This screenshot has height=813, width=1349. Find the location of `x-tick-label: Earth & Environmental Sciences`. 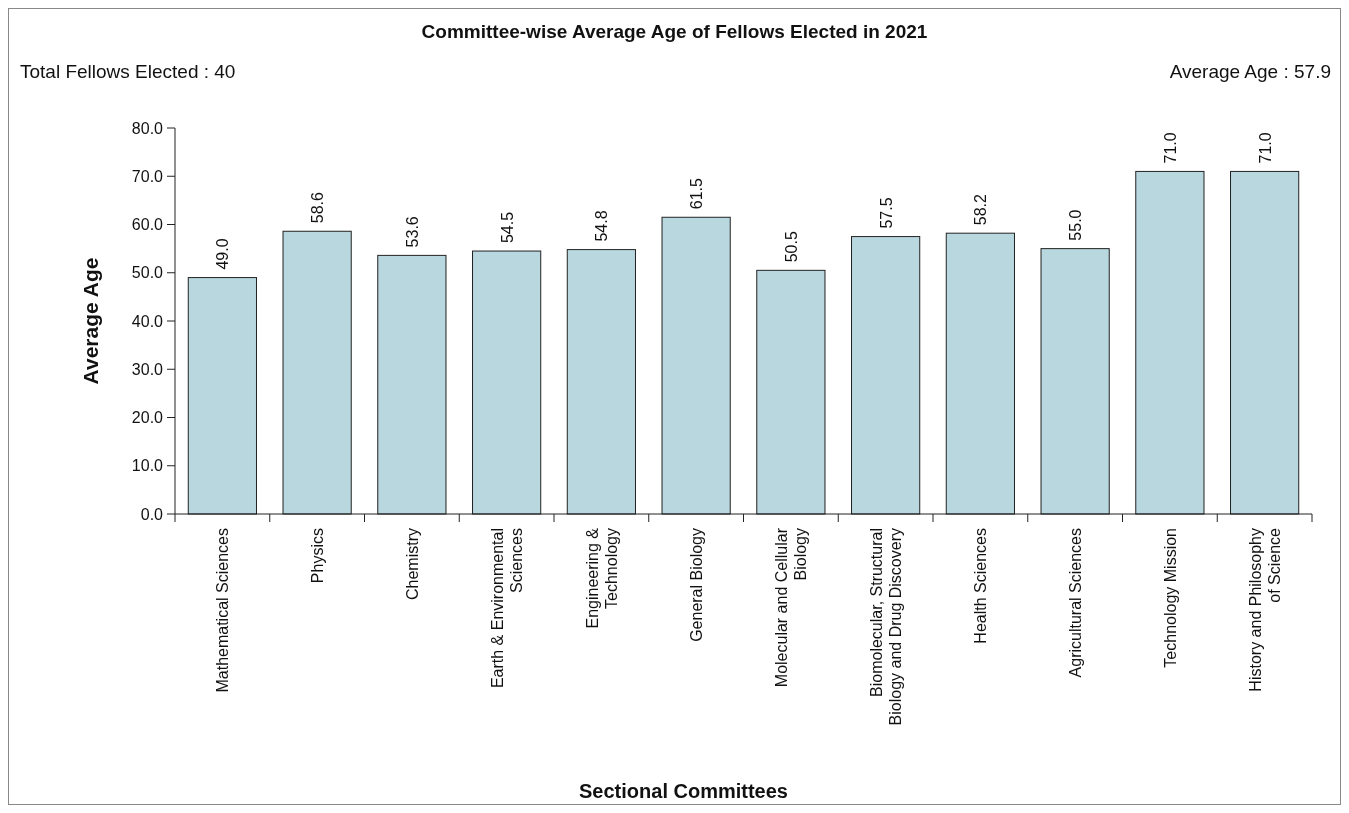

x-tick-label: Earth & Environmental Sciences is located at coordinates (507, 608).